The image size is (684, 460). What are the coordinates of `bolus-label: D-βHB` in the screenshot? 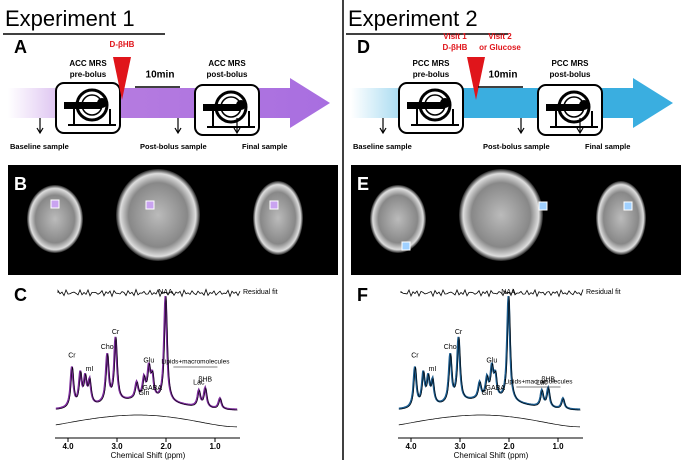 It's located at (122, 44).